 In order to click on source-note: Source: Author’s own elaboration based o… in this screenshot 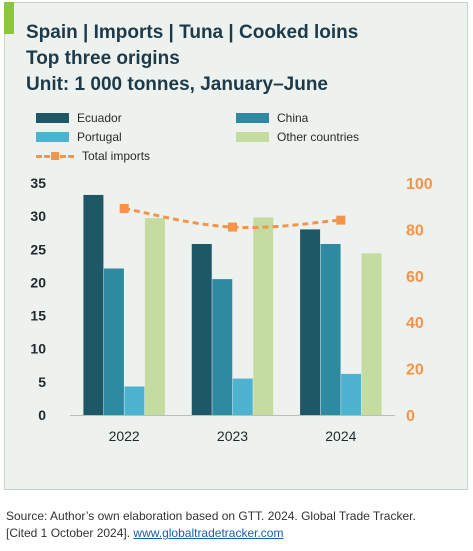, I will do `click(238, 525)`.